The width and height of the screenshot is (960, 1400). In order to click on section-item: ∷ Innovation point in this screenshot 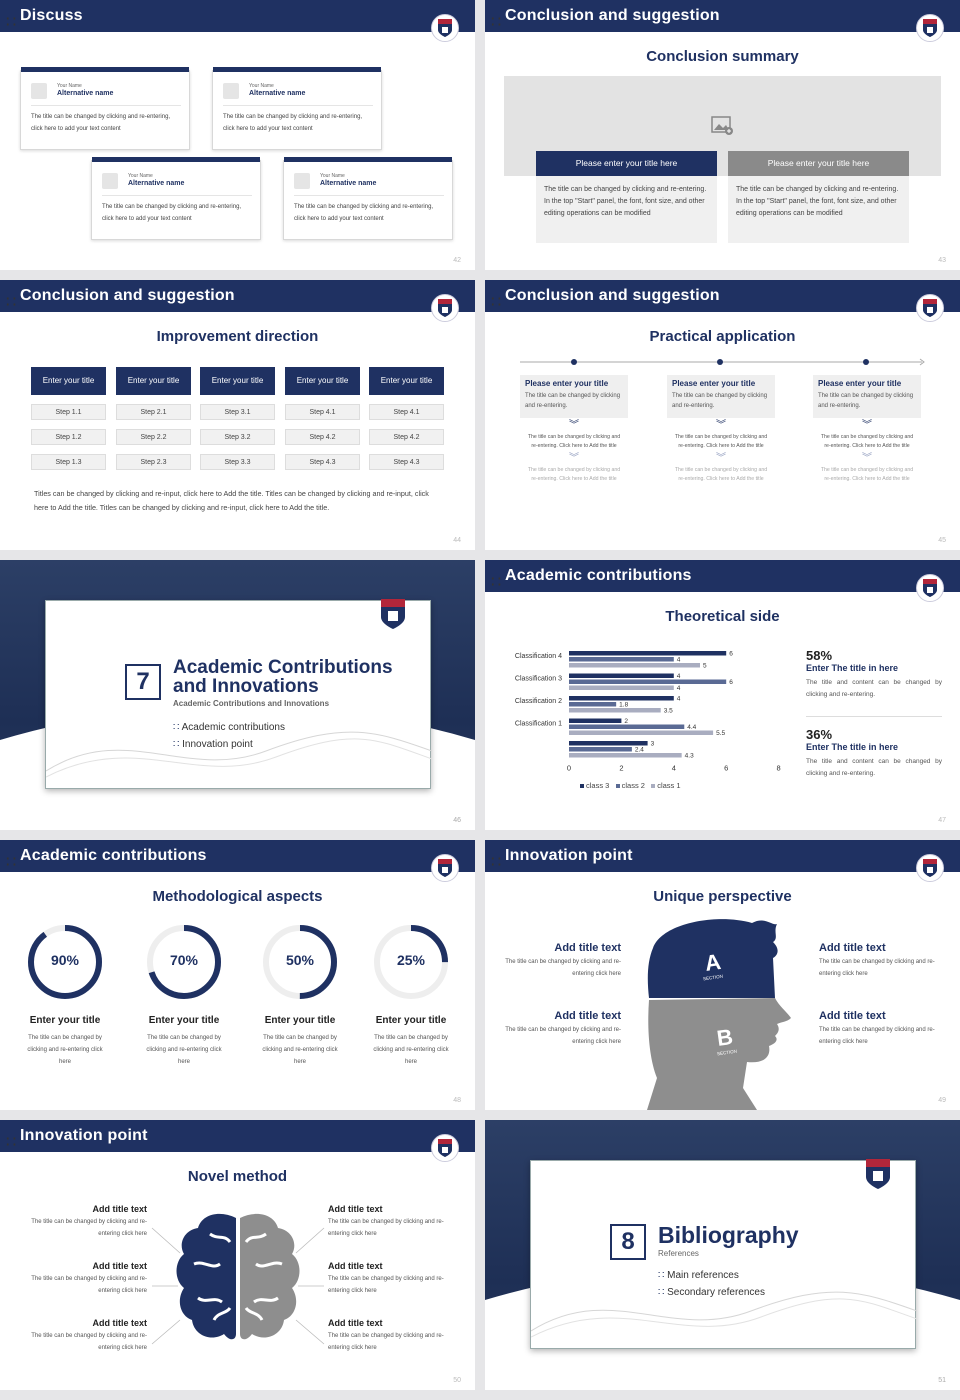, I will do `click(213, 744)`.